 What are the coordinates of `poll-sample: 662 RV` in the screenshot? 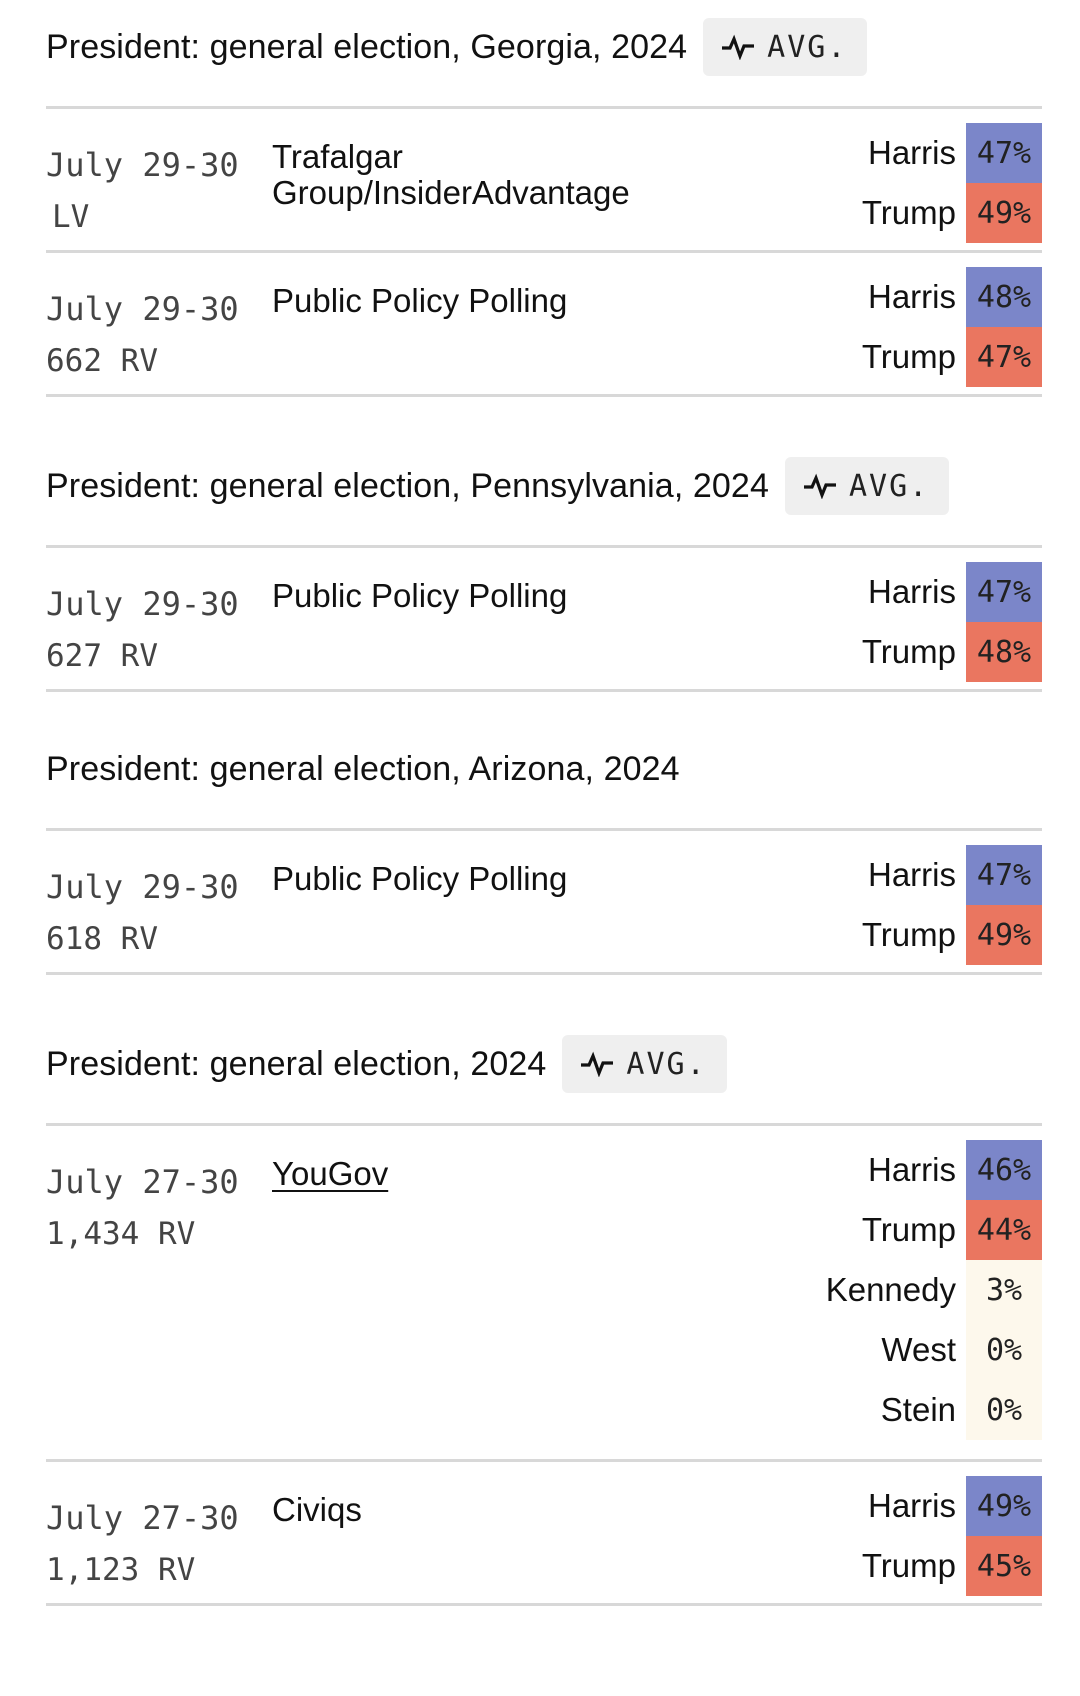 It's located at (102, 361).